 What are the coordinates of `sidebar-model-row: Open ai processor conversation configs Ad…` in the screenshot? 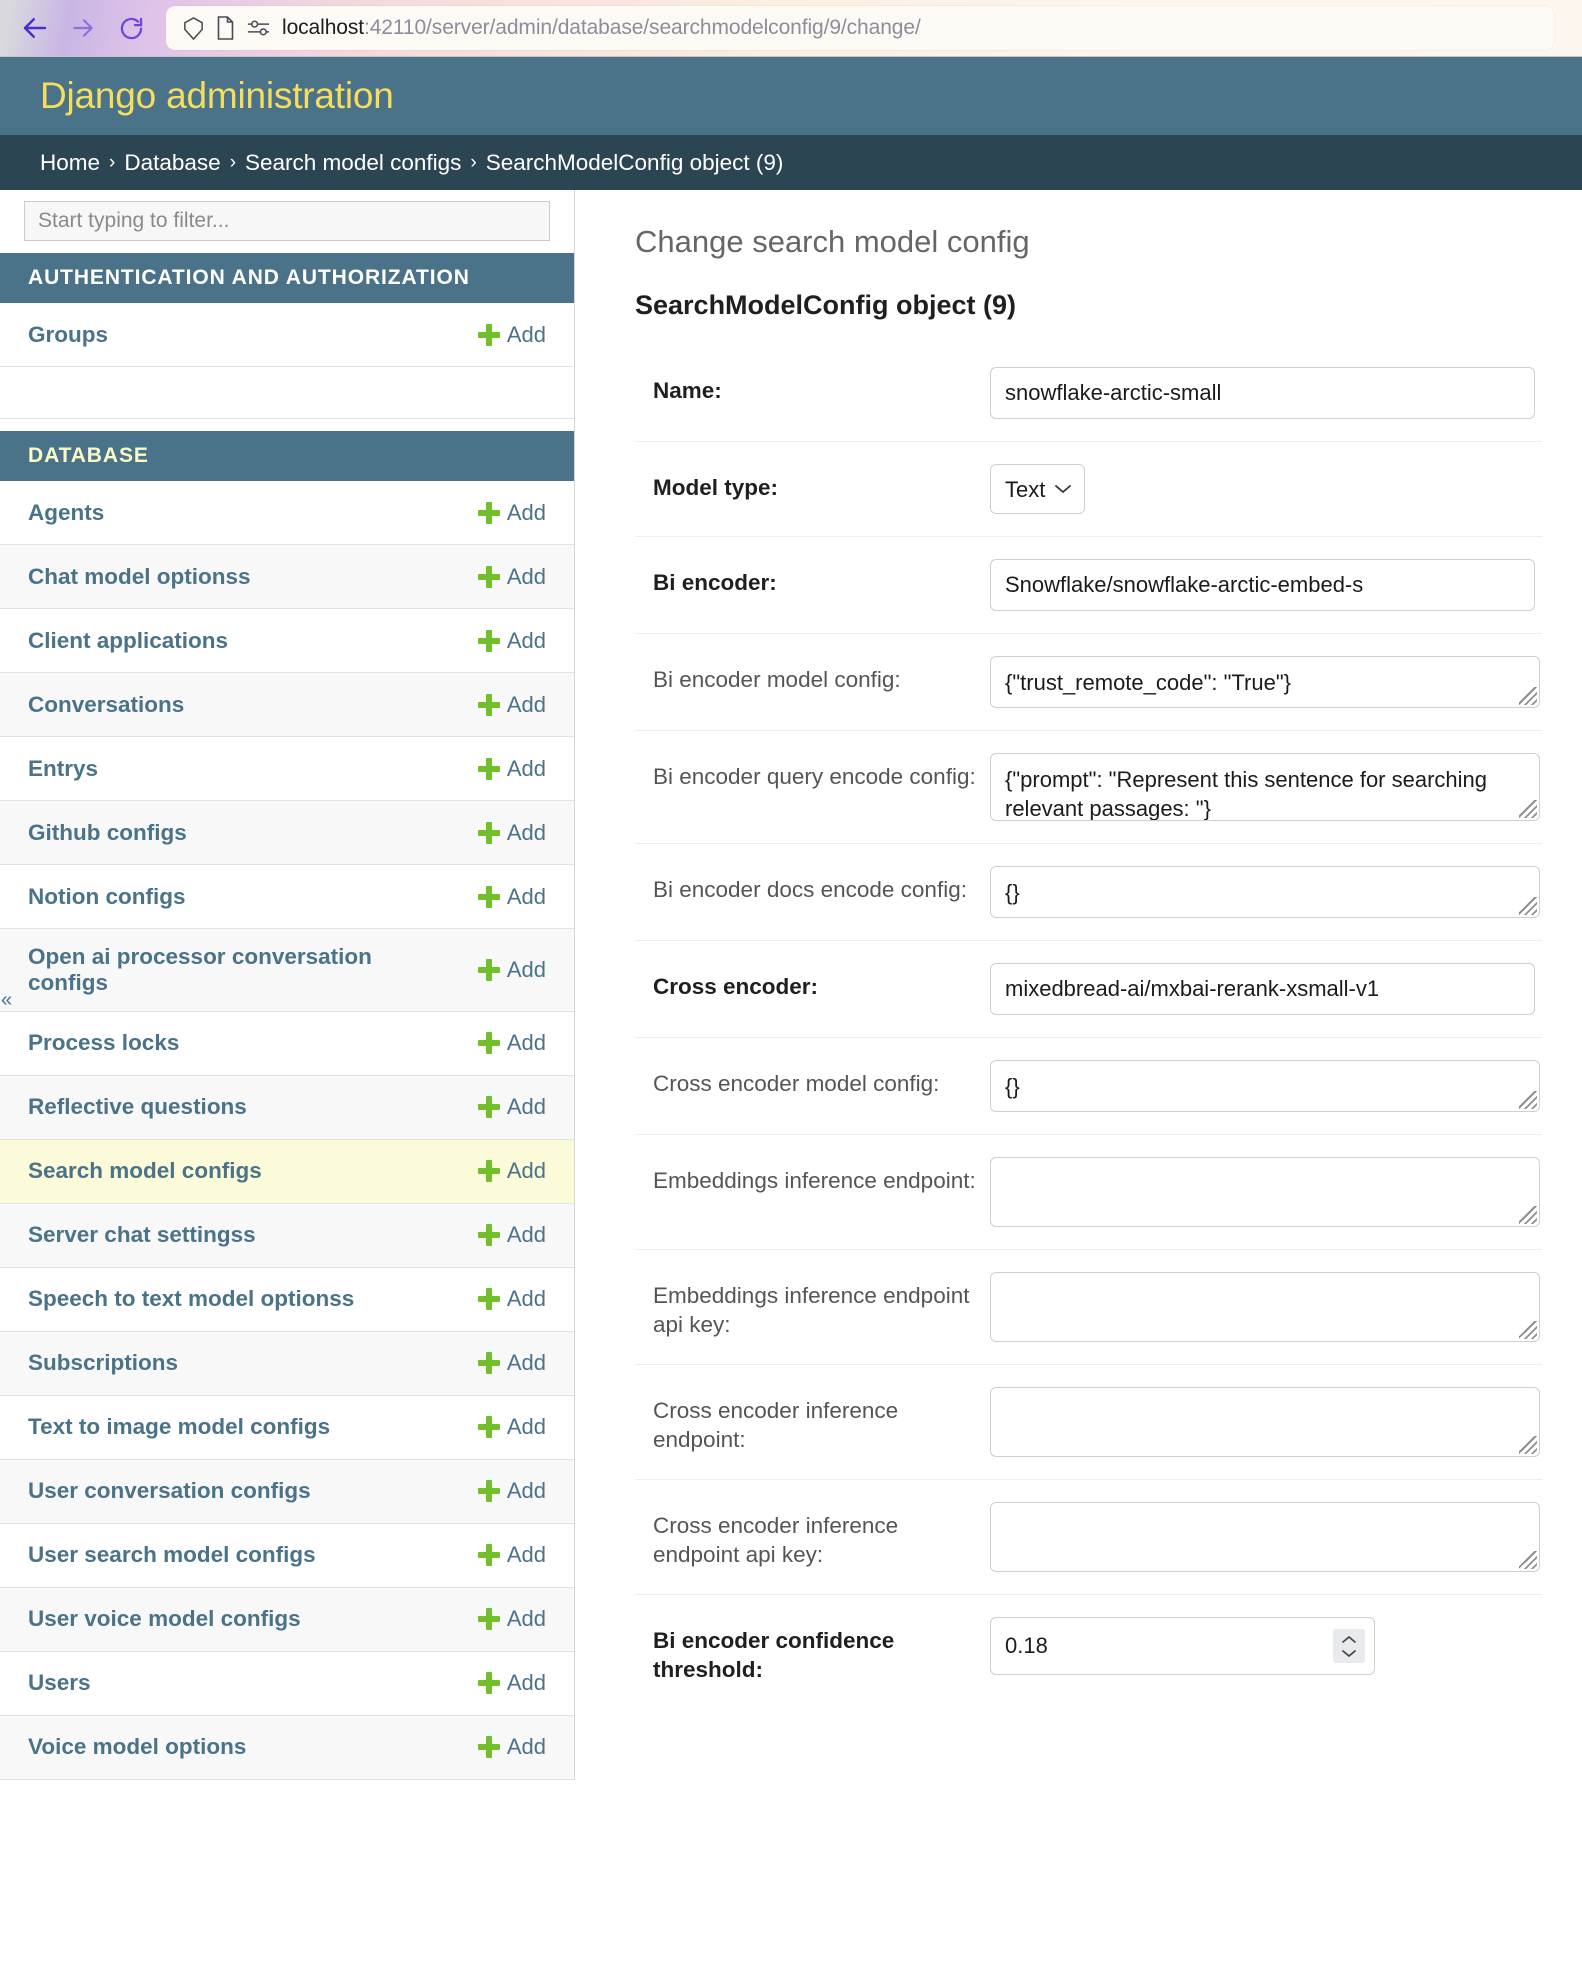 It's located at (287, 970).